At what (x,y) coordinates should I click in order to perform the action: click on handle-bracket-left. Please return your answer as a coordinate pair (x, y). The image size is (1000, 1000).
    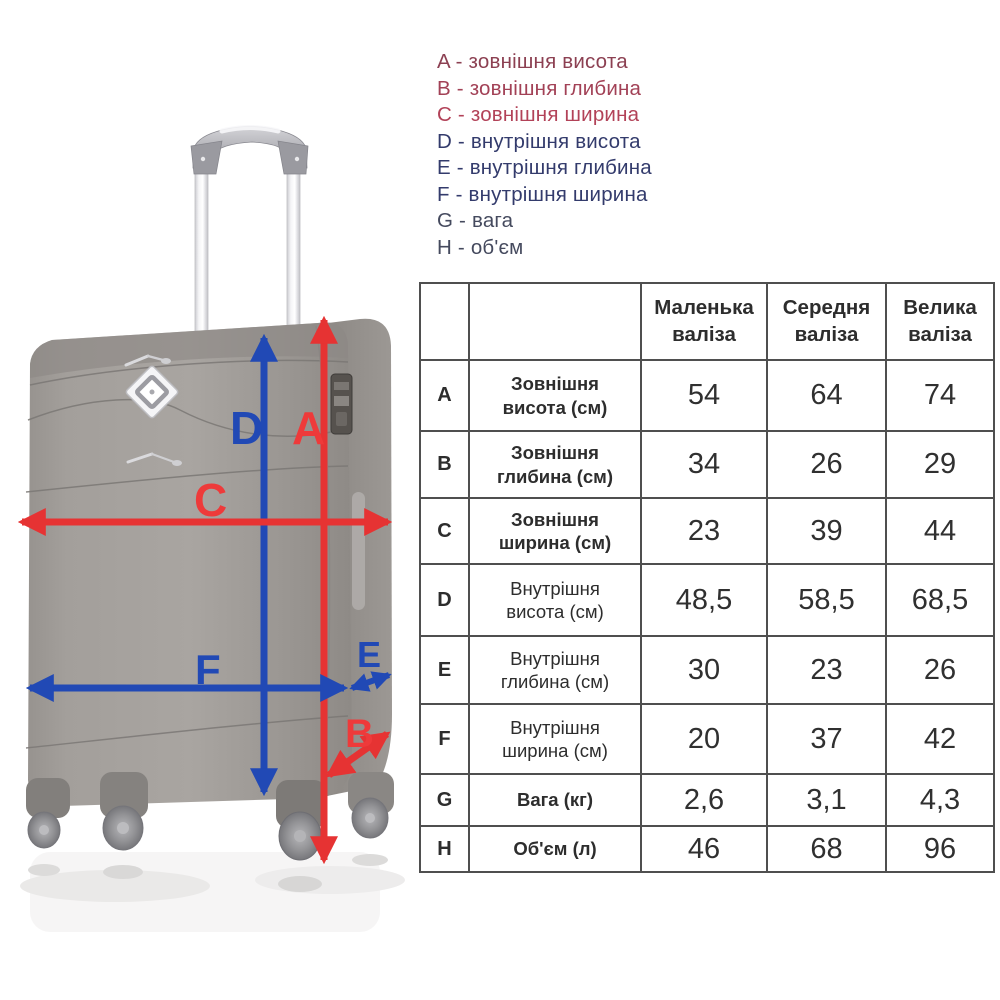
    Looking at the image, I should click on (206, 157).